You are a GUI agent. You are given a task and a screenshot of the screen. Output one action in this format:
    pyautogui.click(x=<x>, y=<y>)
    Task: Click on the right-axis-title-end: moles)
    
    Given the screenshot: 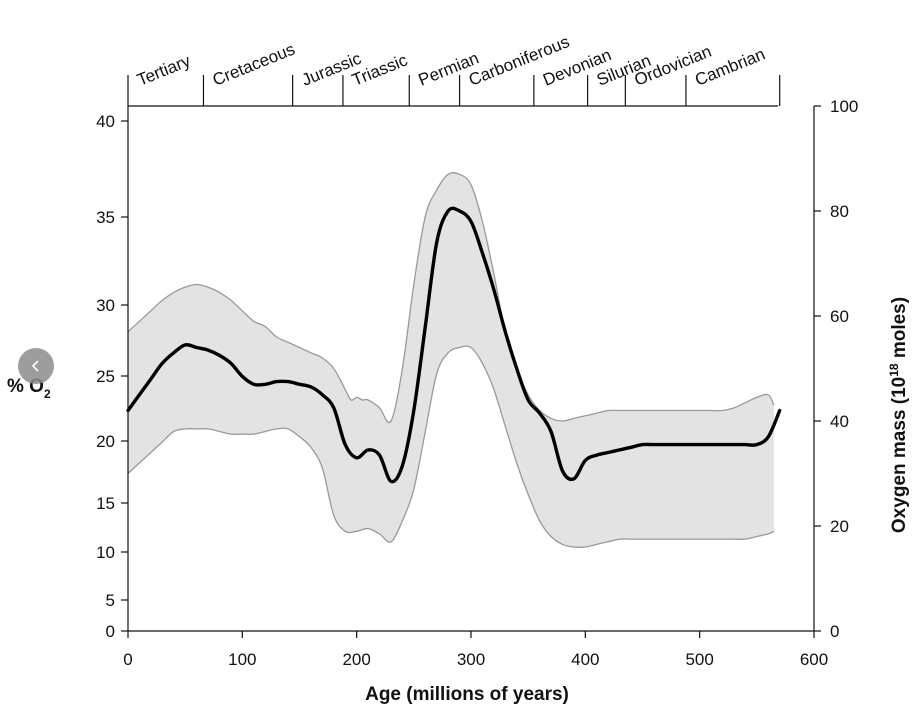 What is the action you would take?
    pyautogui.click(x=899, y=330)
    